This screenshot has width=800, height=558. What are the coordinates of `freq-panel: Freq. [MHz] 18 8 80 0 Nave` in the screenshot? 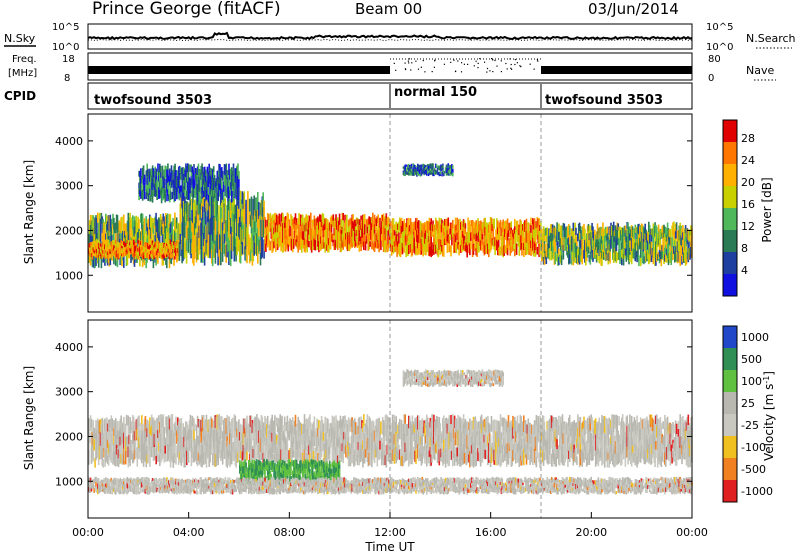 It's located at (392, 68).